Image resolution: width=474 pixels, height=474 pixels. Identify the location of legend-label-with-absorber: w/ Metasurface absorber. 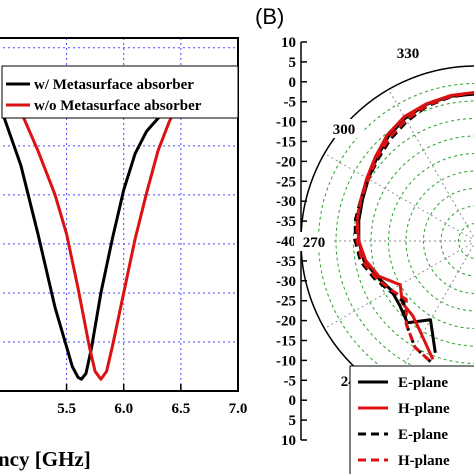
(114, 85).